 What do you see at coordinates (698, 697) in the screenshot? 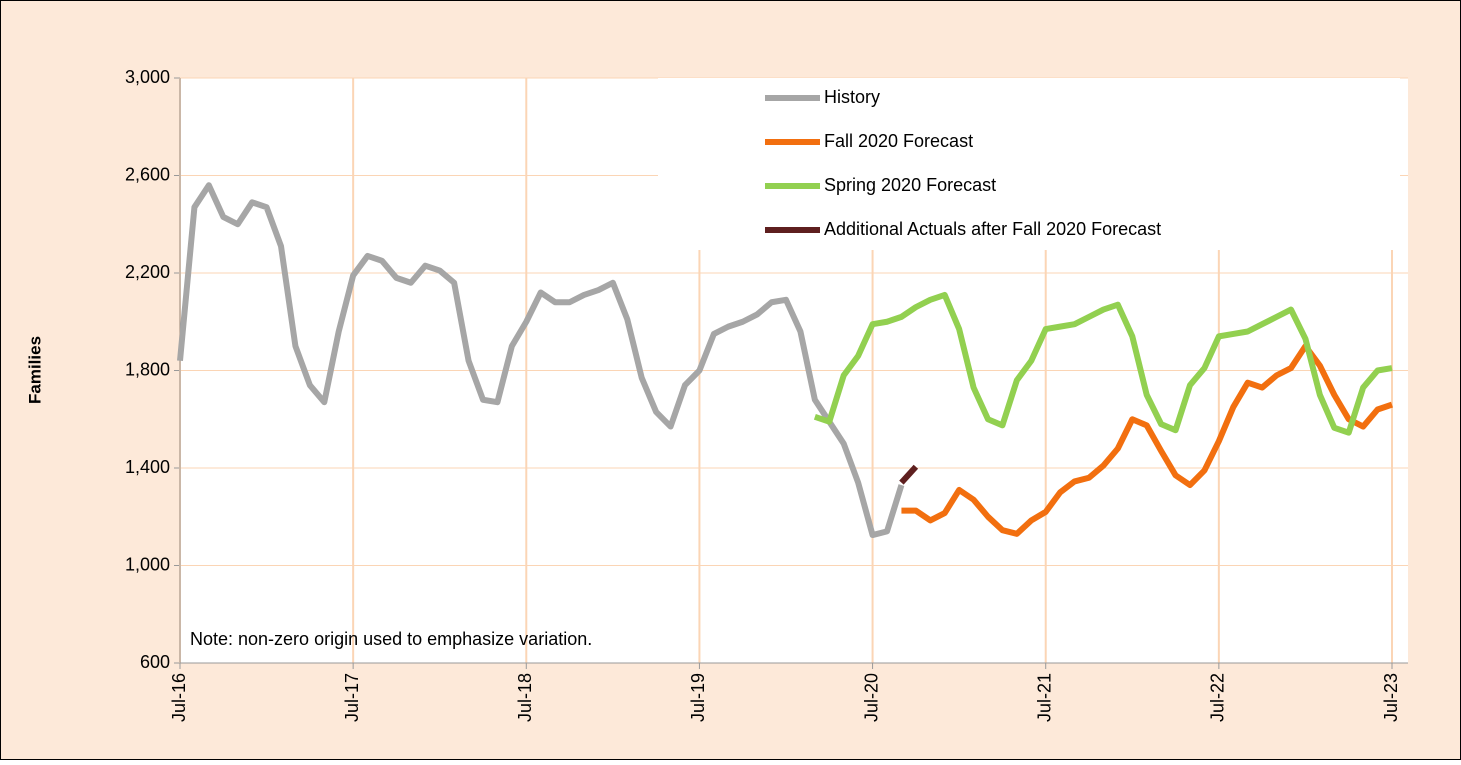
I see `x-tick-label: Jul-19` at bounding box center [698, 697].